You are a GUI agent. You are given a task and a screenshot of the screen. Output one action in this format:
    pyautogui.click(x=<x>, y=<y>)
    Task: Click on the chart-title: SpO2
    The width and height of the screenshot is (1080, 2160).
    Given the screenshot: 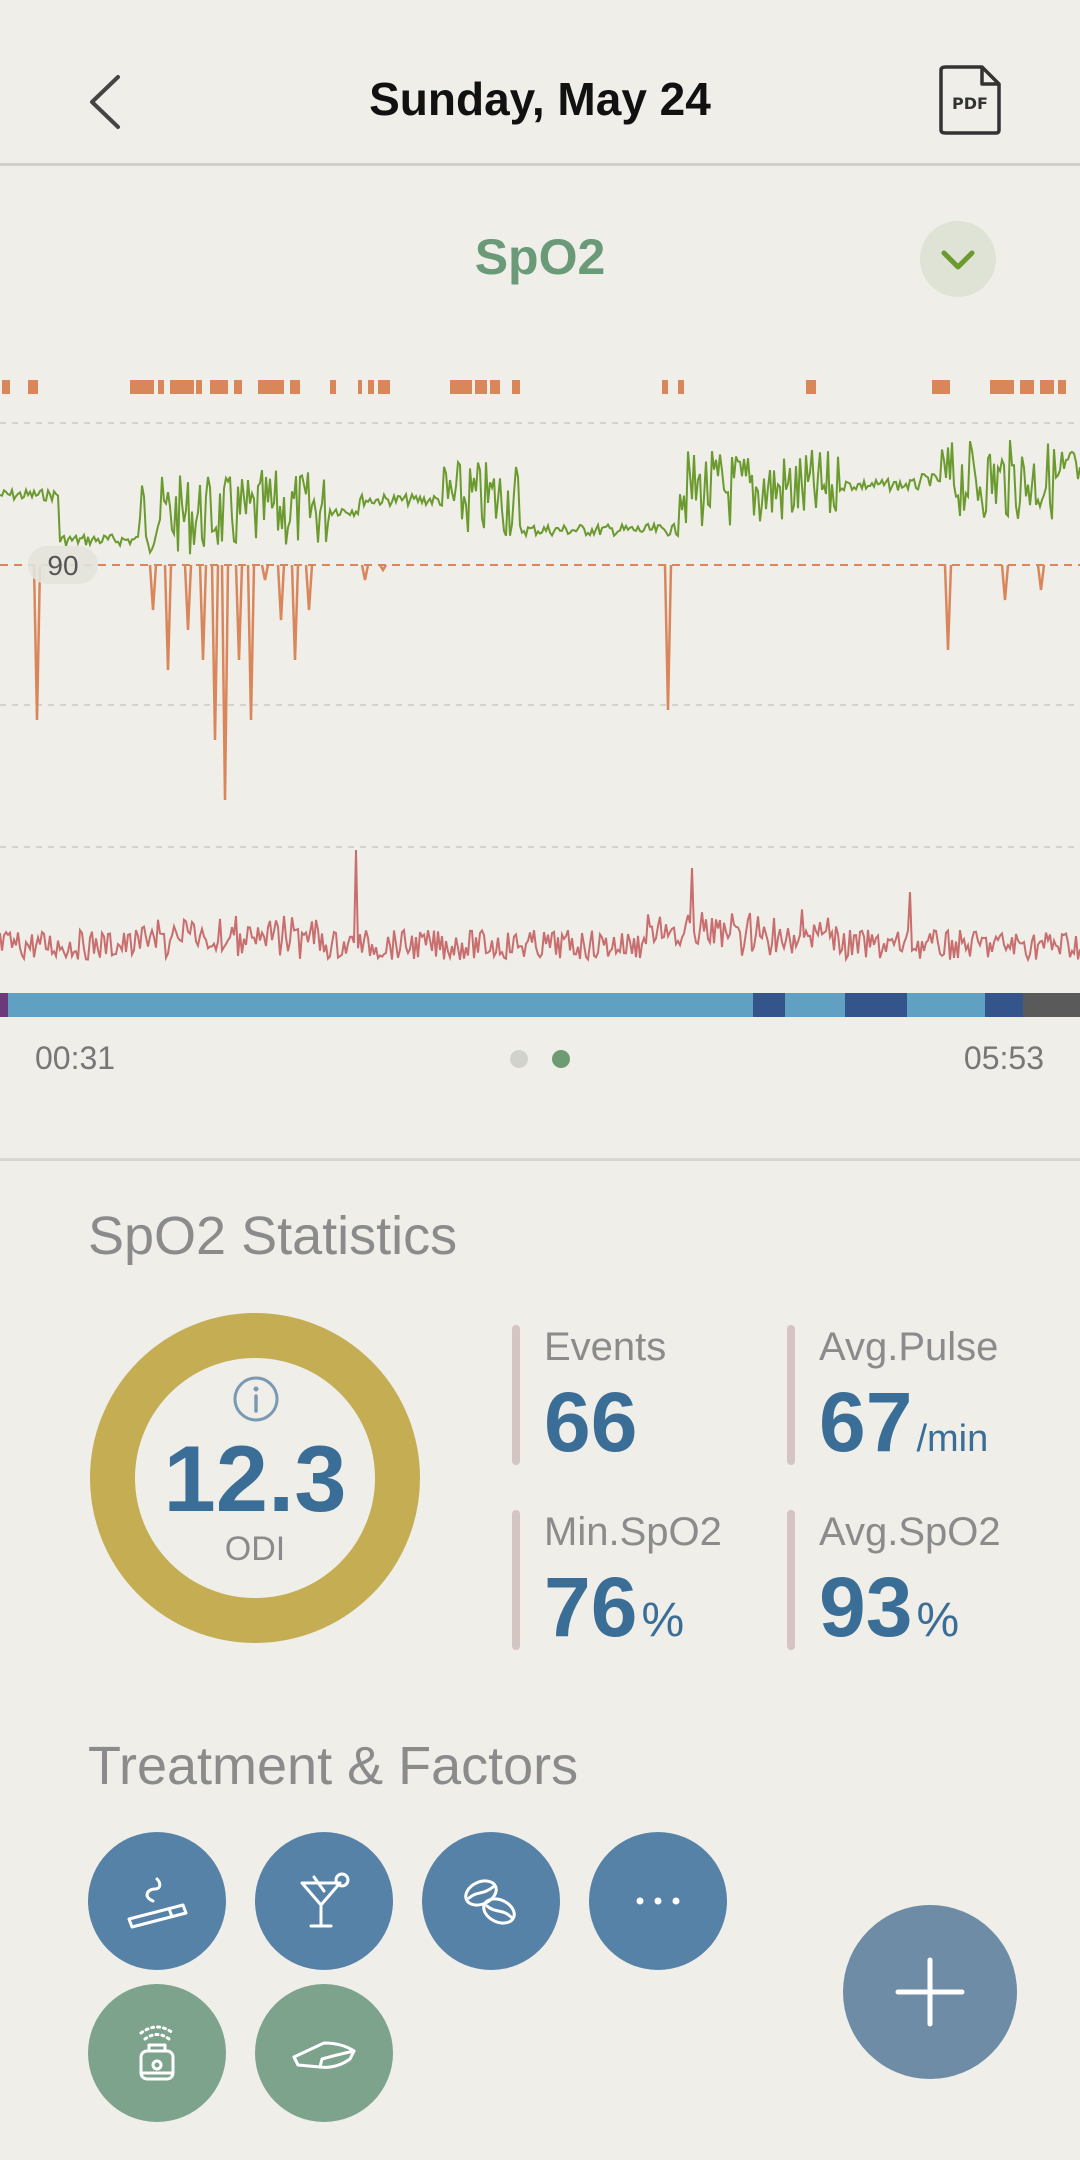 What is the action you would take?
    pyautogui.click(x=540, y=257)
    